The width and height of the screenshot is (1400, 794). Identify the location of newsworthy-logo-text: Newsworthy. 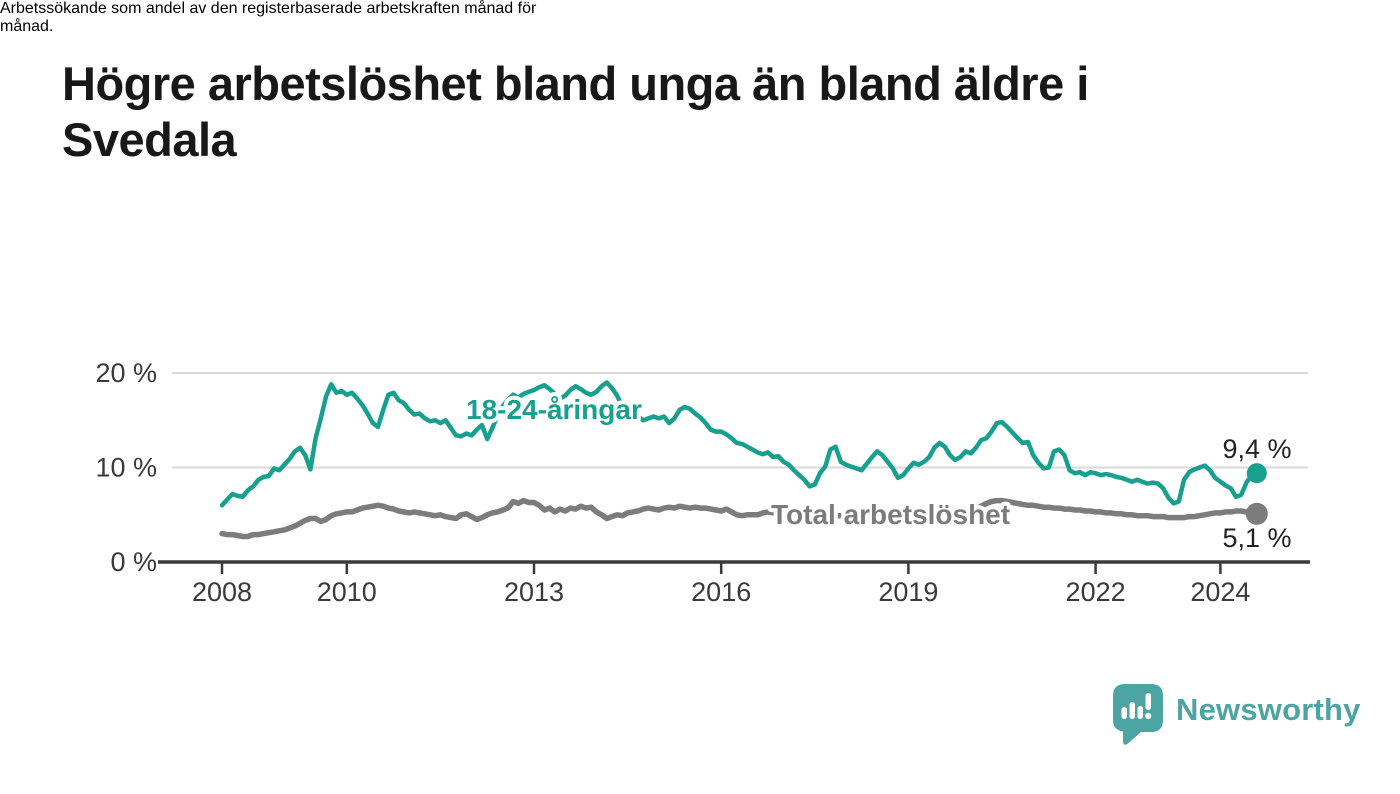
(1268, 709).